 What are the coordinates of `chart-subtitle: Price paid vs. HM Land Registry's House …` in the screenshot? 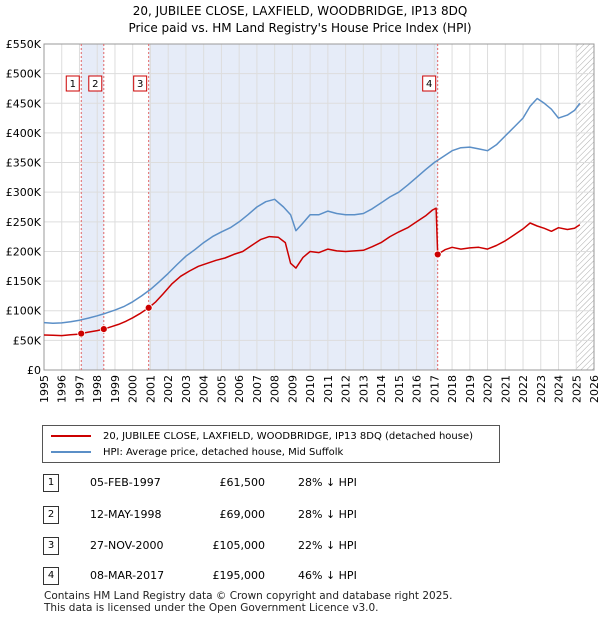 It's located at (300, 28).